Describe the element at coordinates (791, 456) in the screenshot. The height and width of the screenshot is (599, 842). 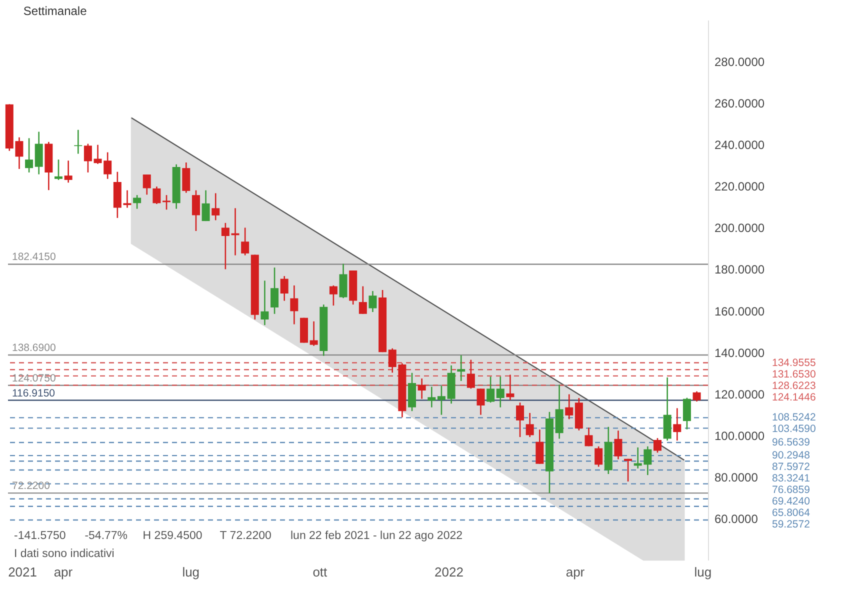
I see `ref-line-label: 90.2948` at that location.